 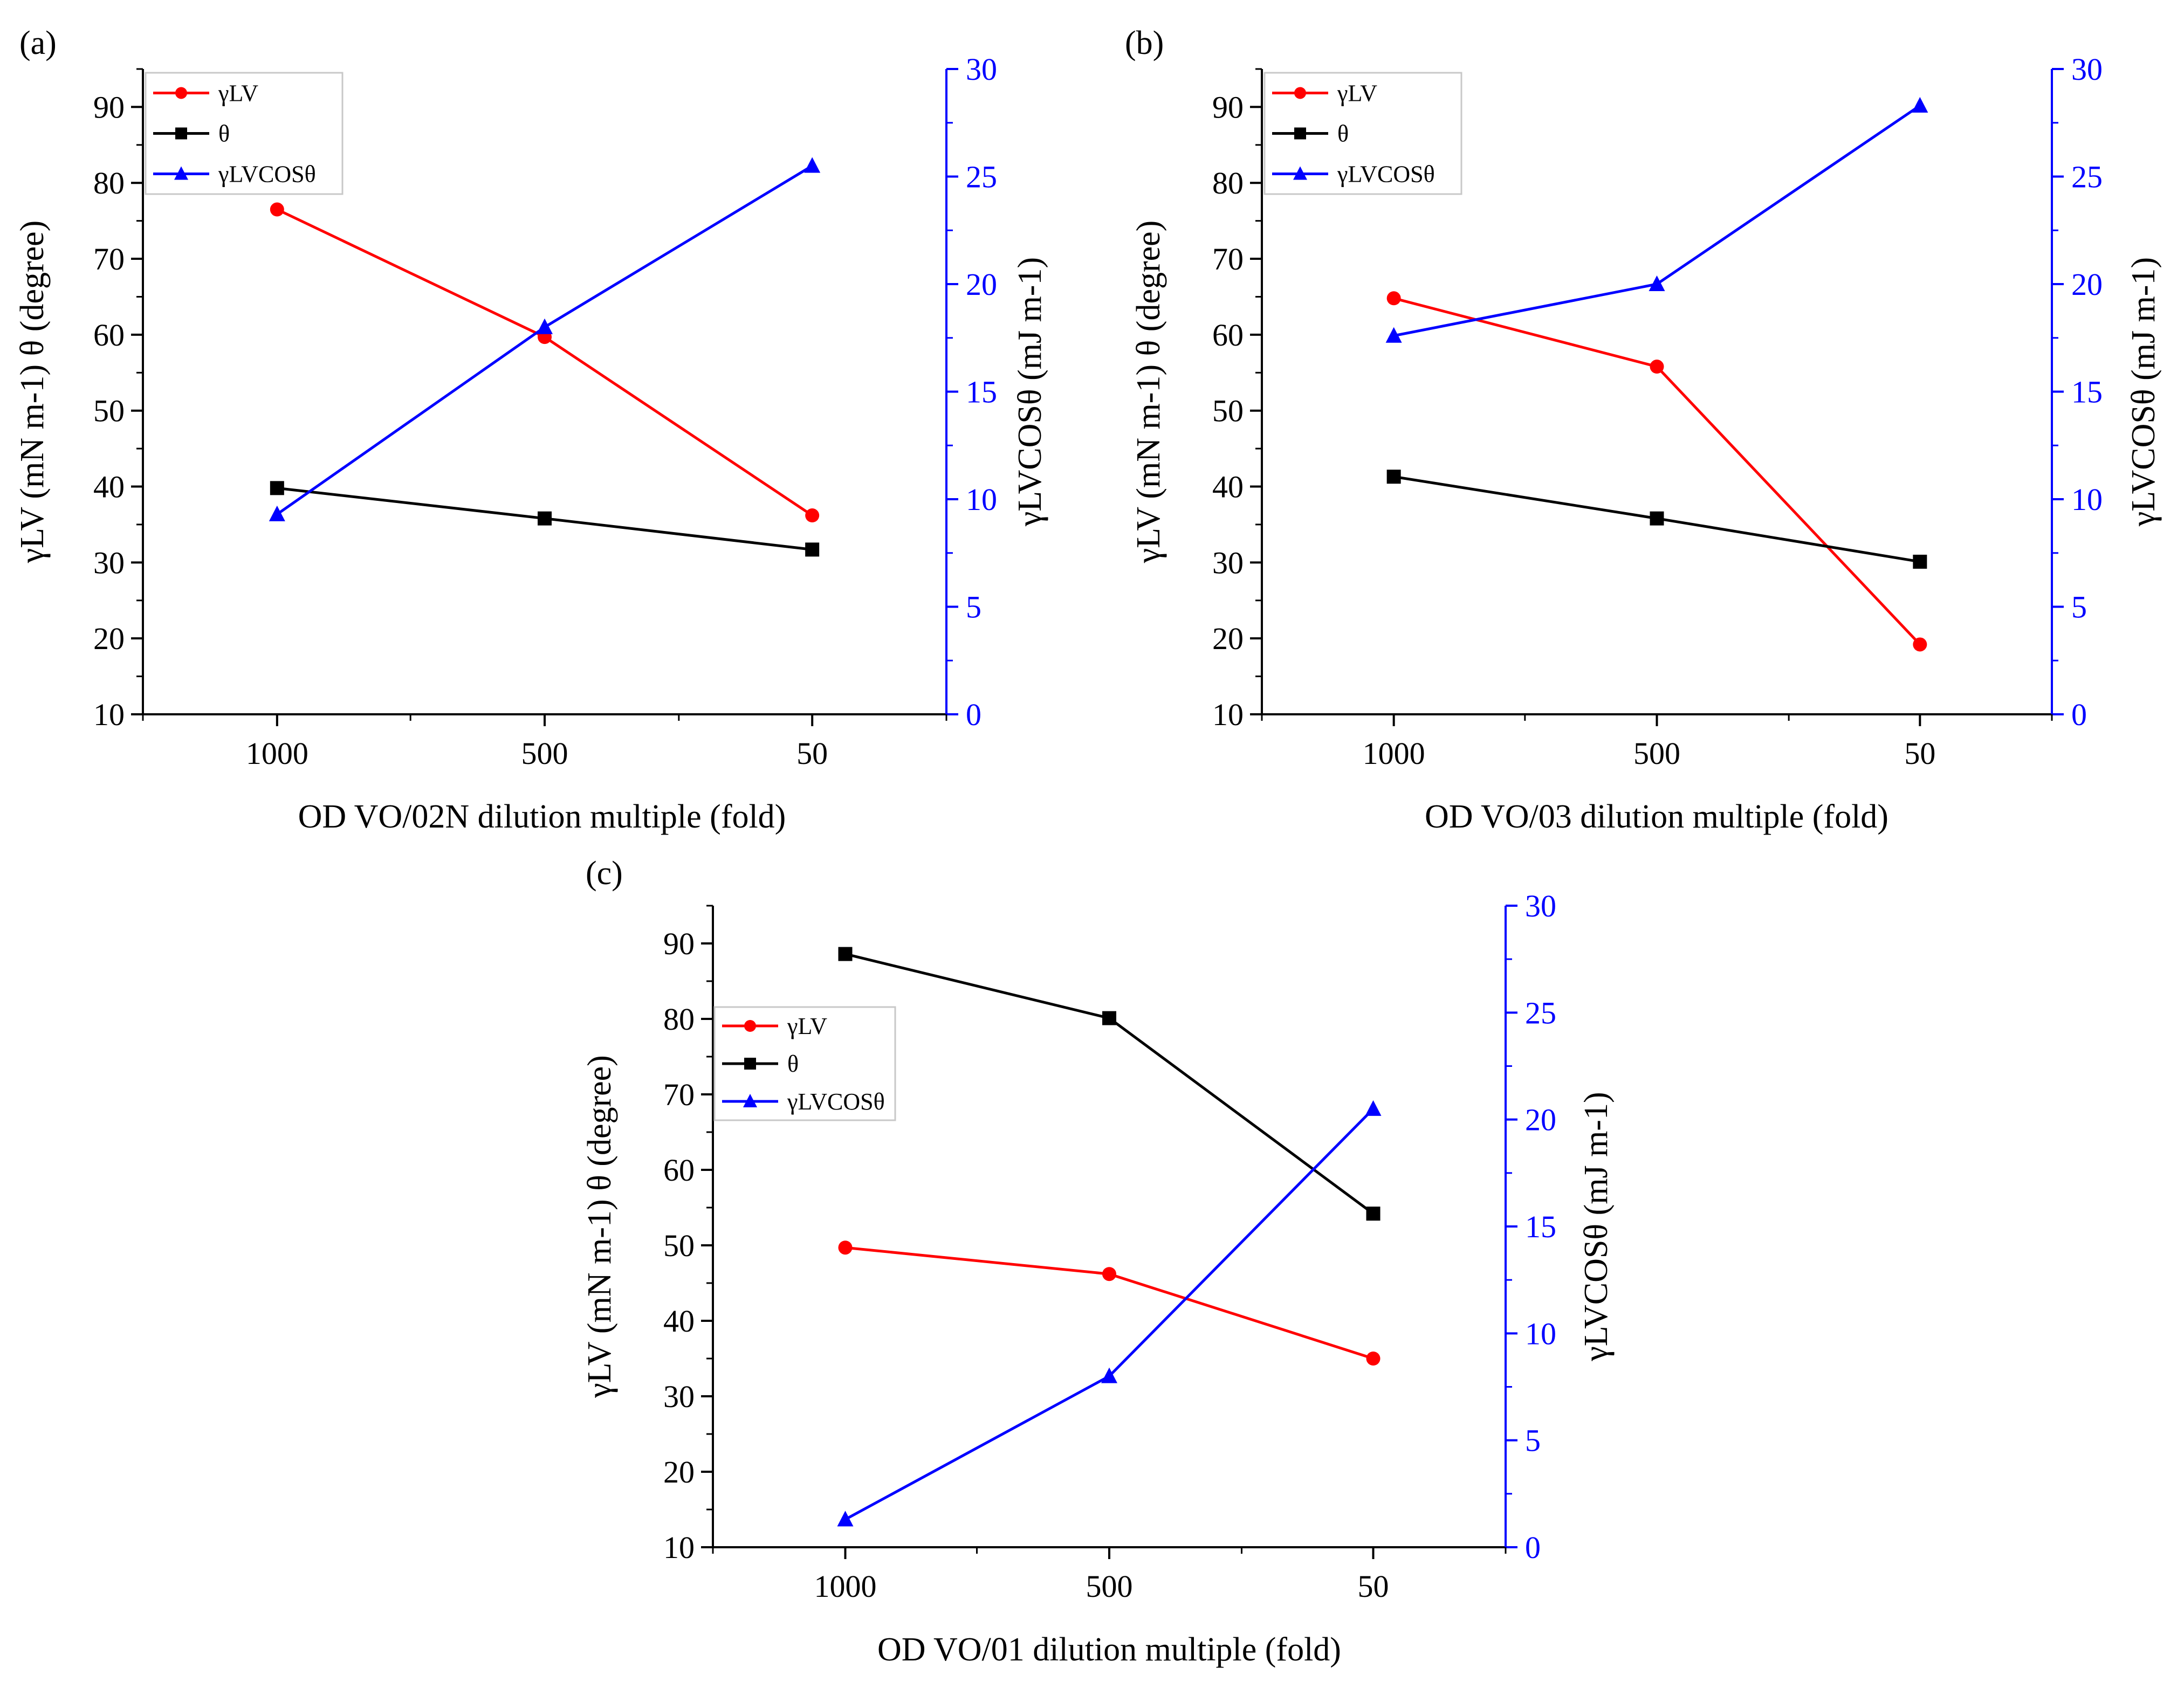 What do you see at coordinates (1109, 1649) in the screenshot?
I see `x-axis-label: OD VO/01 dilution multiple (fold)` at bounding box center [1109, 1649].